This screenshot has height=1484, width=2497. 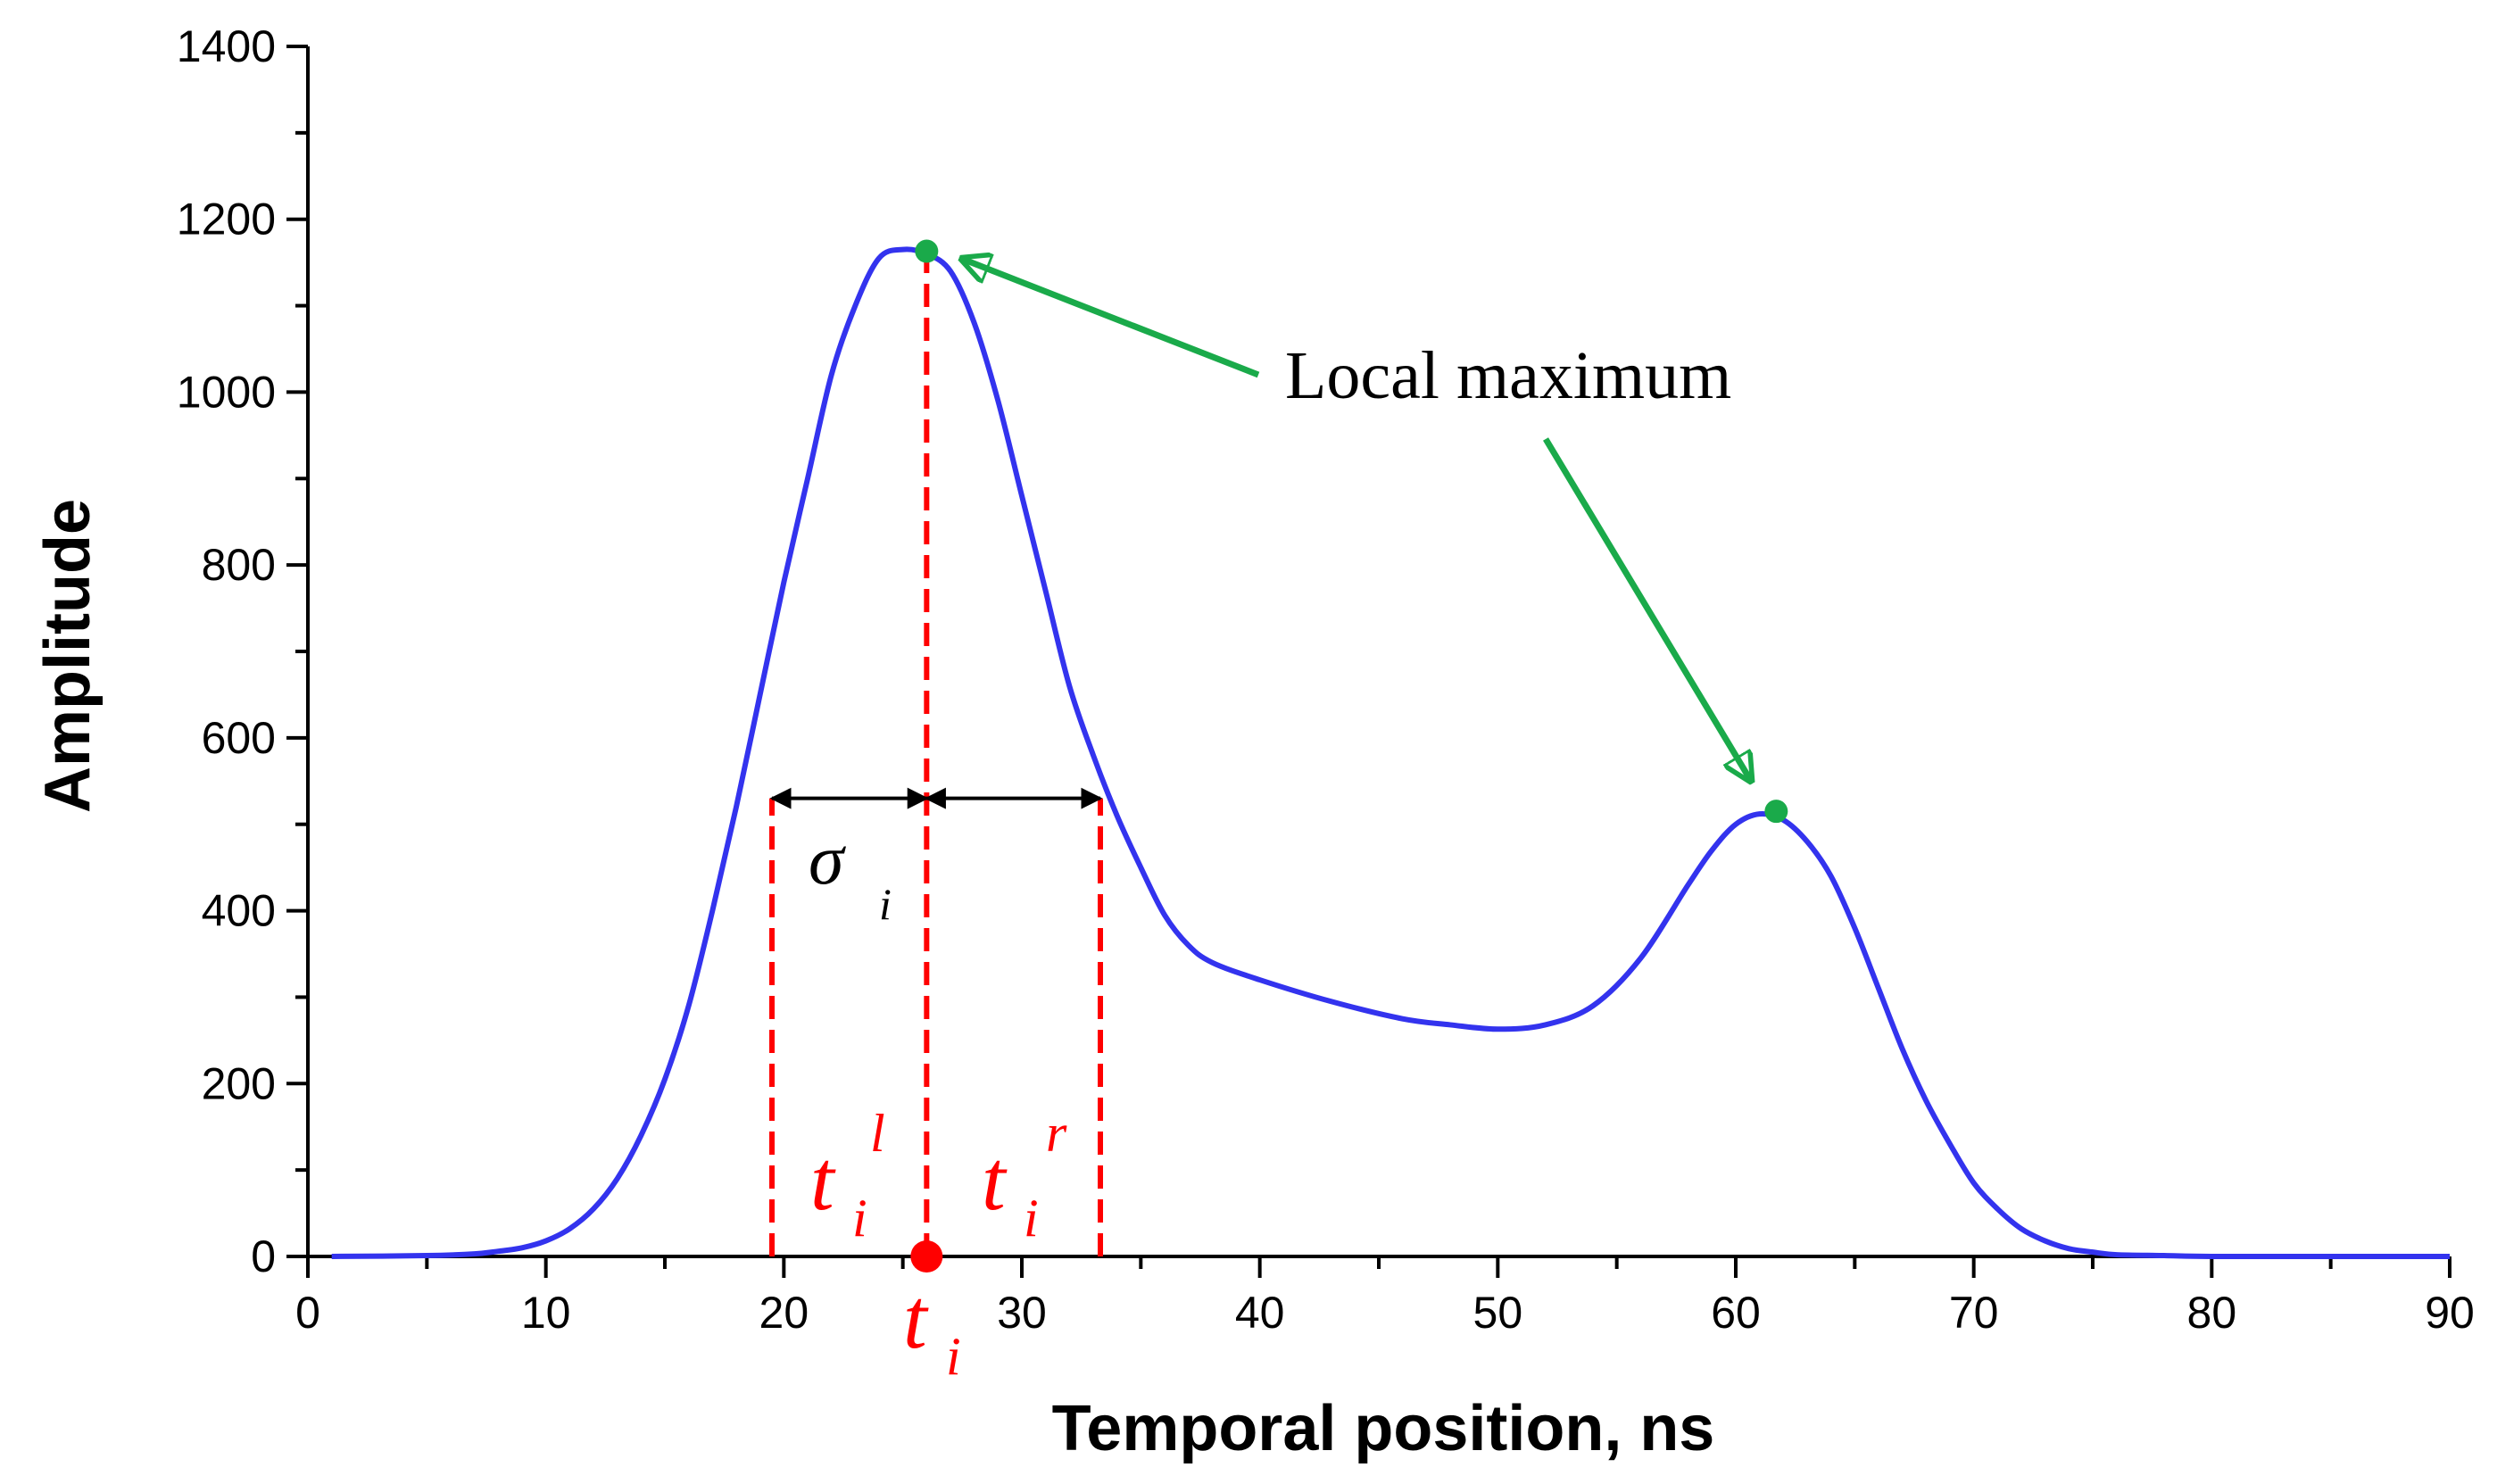 I want to click on guides, so click(x=936, y=753).